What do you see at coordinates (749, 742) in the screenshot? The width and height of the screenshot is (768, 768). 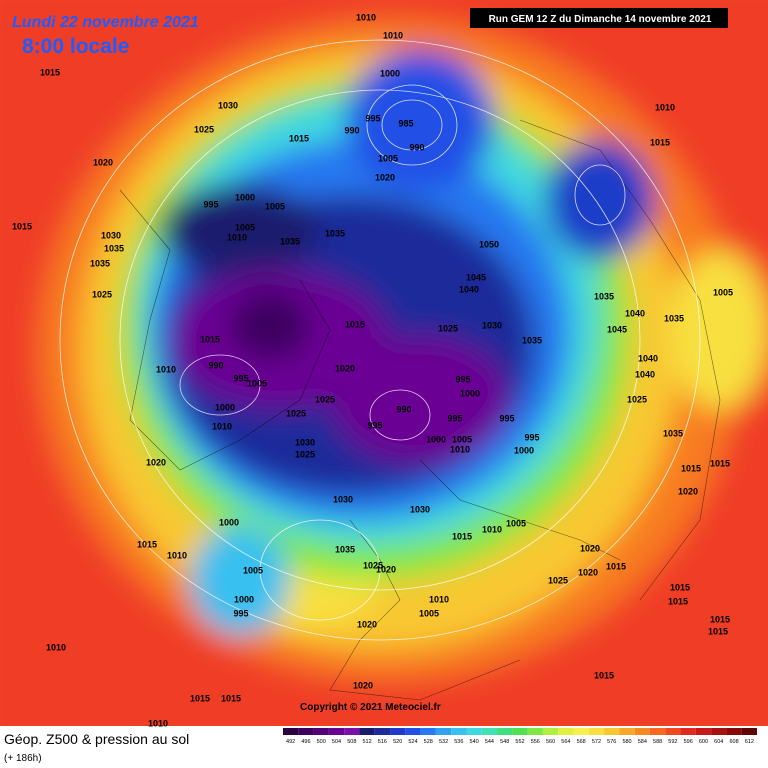 I see `scale-label: 612` at bounding box center [749, 742].